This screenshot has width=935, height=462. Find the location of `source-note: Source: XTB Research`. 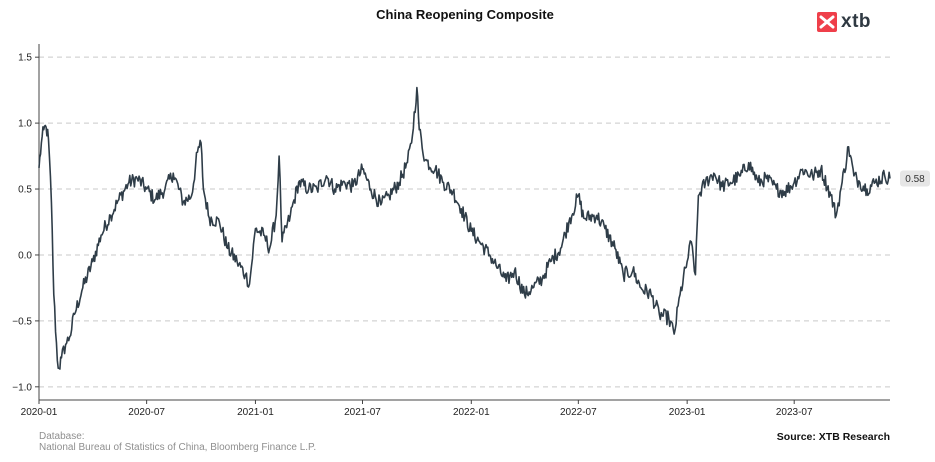

source-note: Source: XTB Research is located at coordinates (833, 437).